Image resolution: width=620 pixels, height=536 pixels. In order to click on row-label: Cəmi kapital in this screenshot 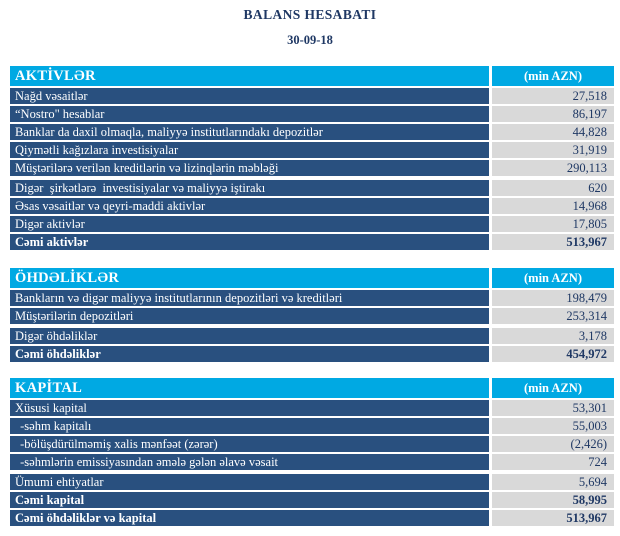, I will do `click(249, 500)`.